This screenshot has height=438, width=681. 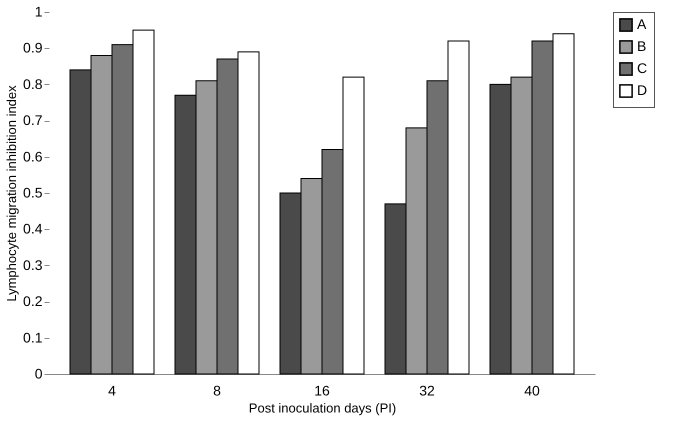 I want to click on y-tick-label: 0.3, so click(x=33, y=264).